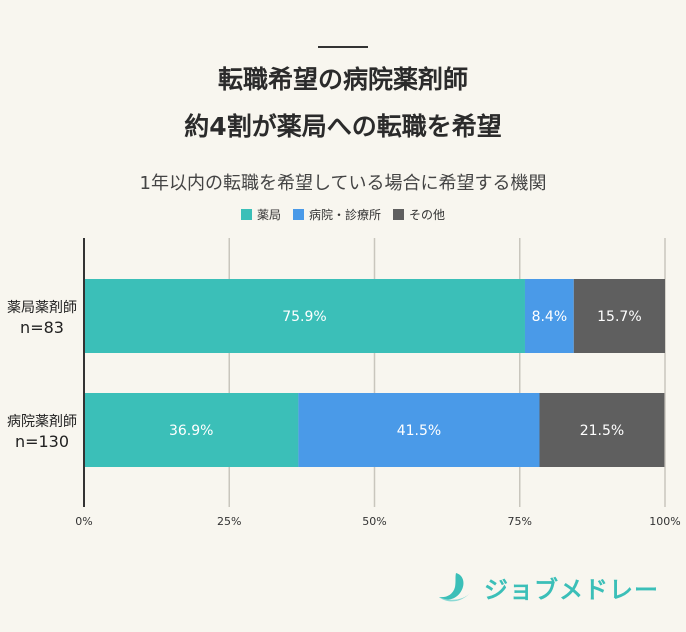 The width and height of the screenshot is (686, 632). What do you see at coordinates (398, 214) in the screenshot?
I see `legend-swatch-other` at bounding box center [398, 214].